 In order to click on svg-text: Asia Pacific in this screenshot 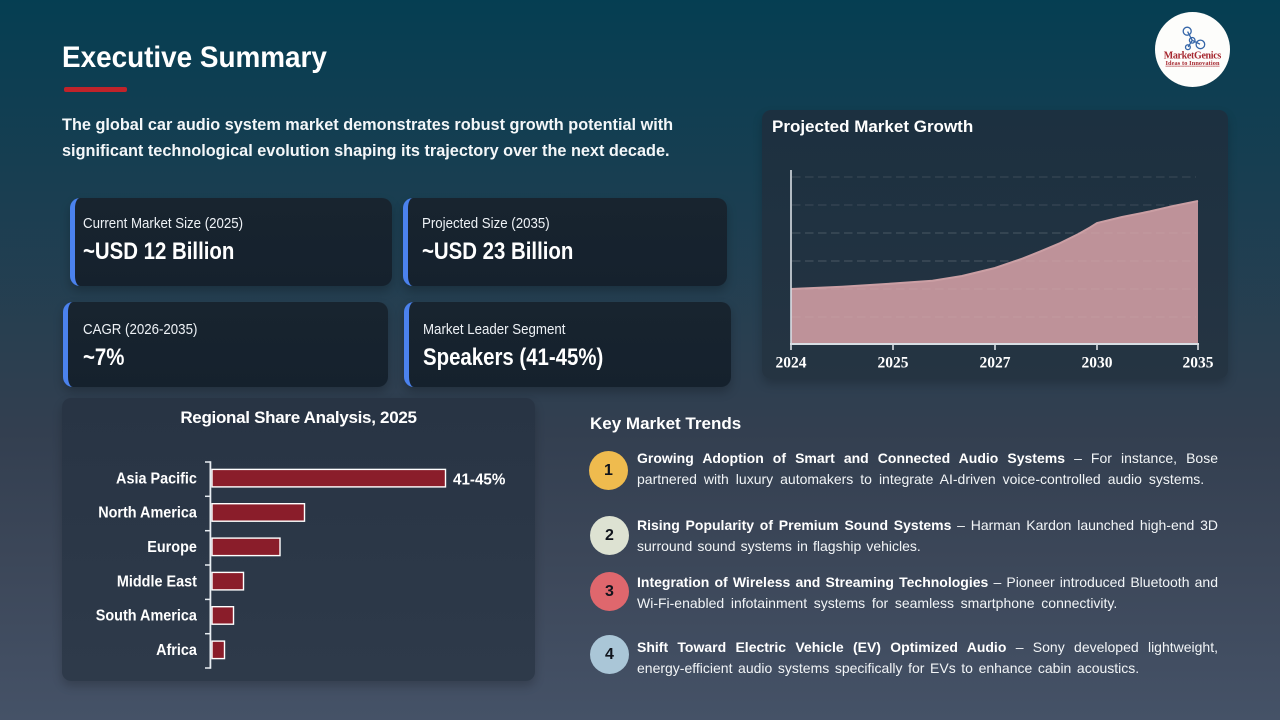, I will do `click(156, 479)`.